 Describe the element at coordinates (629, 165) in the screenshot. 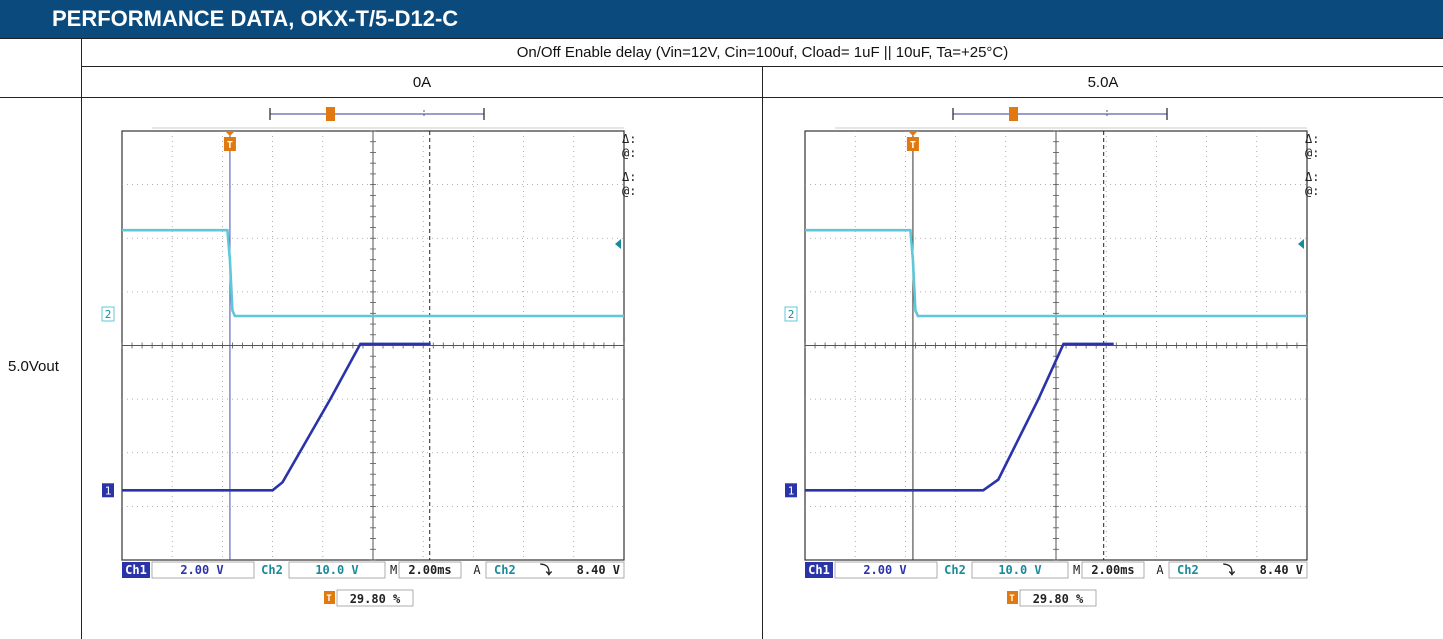

I see `measurement-readout: Δ:4.96 V@:0.00 VΔ:7.96ms@:120µs` at that location.